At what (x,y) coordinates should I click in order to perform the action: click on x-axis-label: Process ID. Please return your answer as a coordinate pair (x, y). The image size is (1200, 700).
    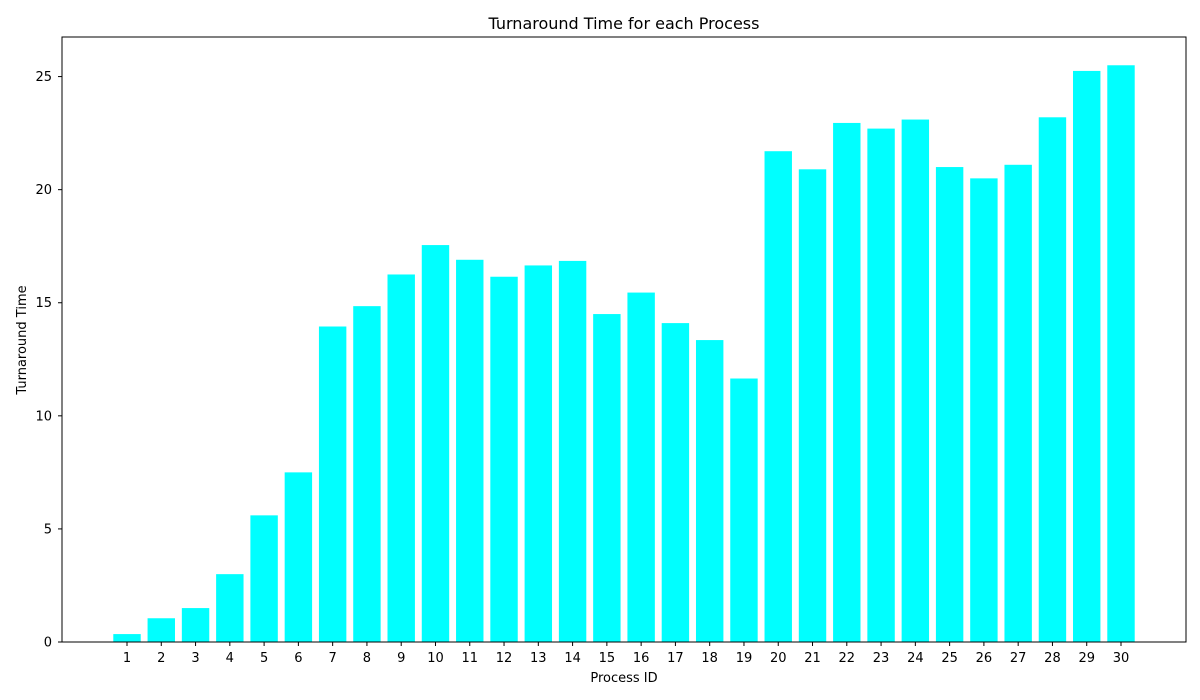
    Looking at the image, I should click on (623, 678).